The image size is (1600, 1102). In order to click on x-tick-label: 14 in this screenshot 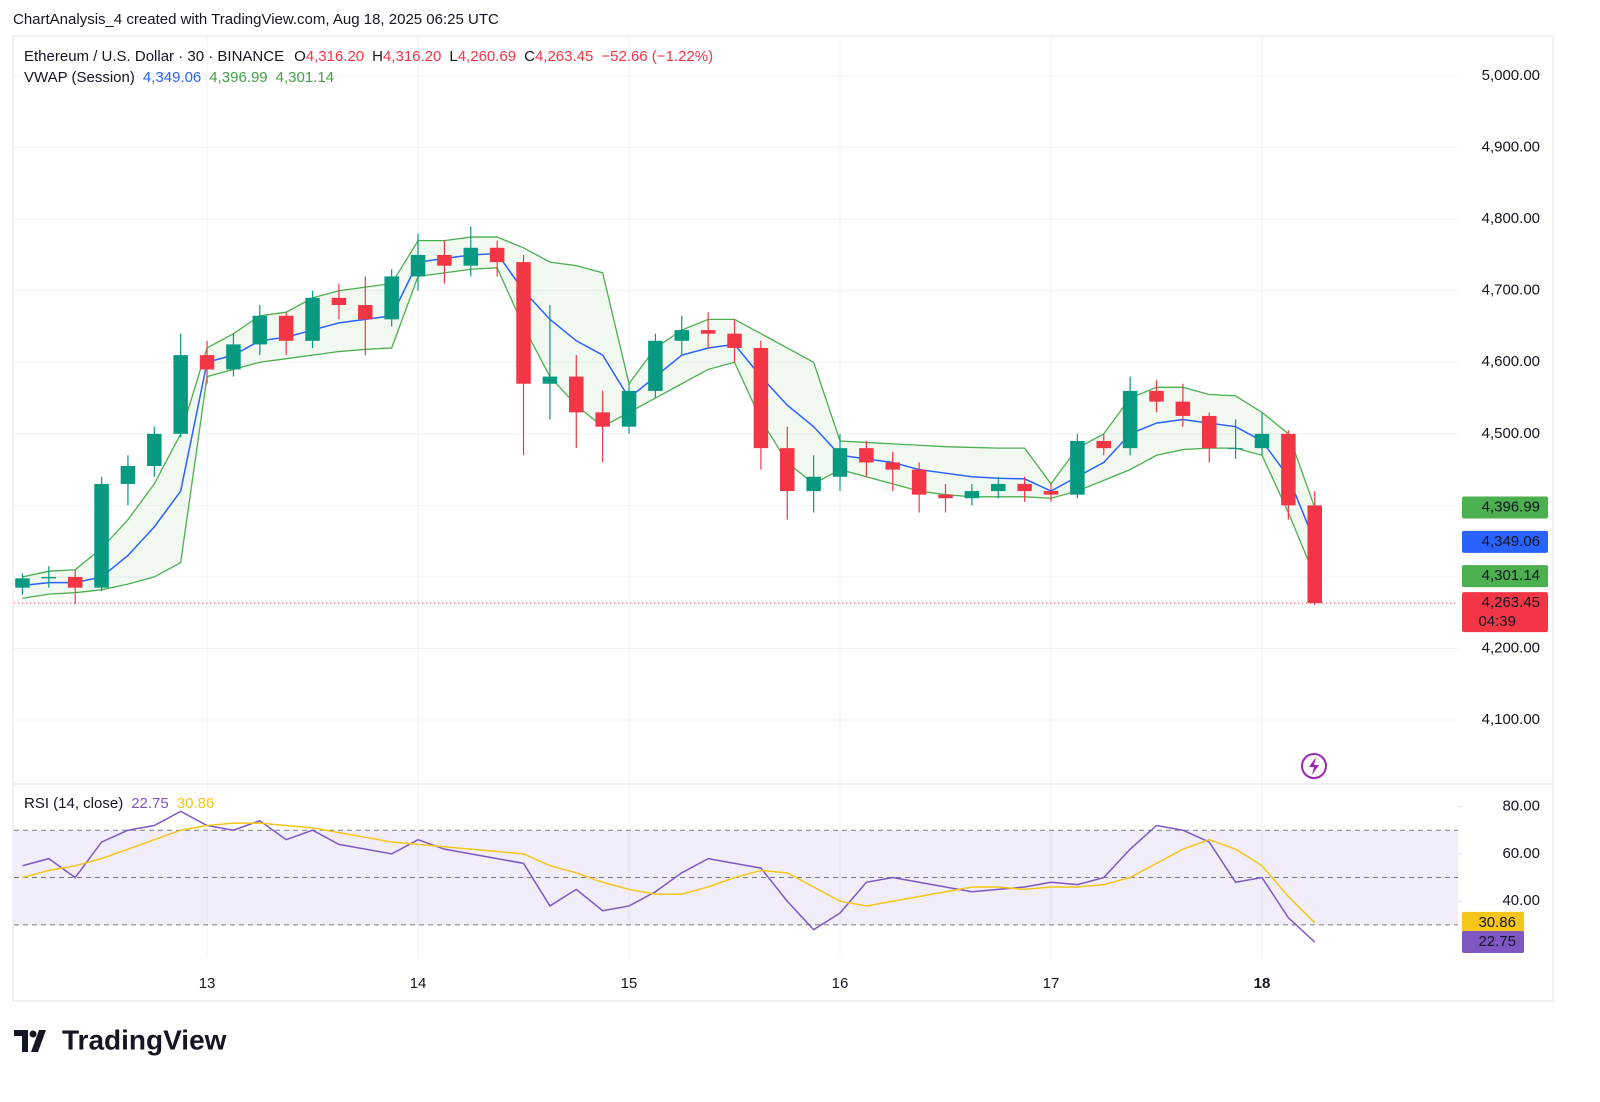, I will do `click(418, 983)`.